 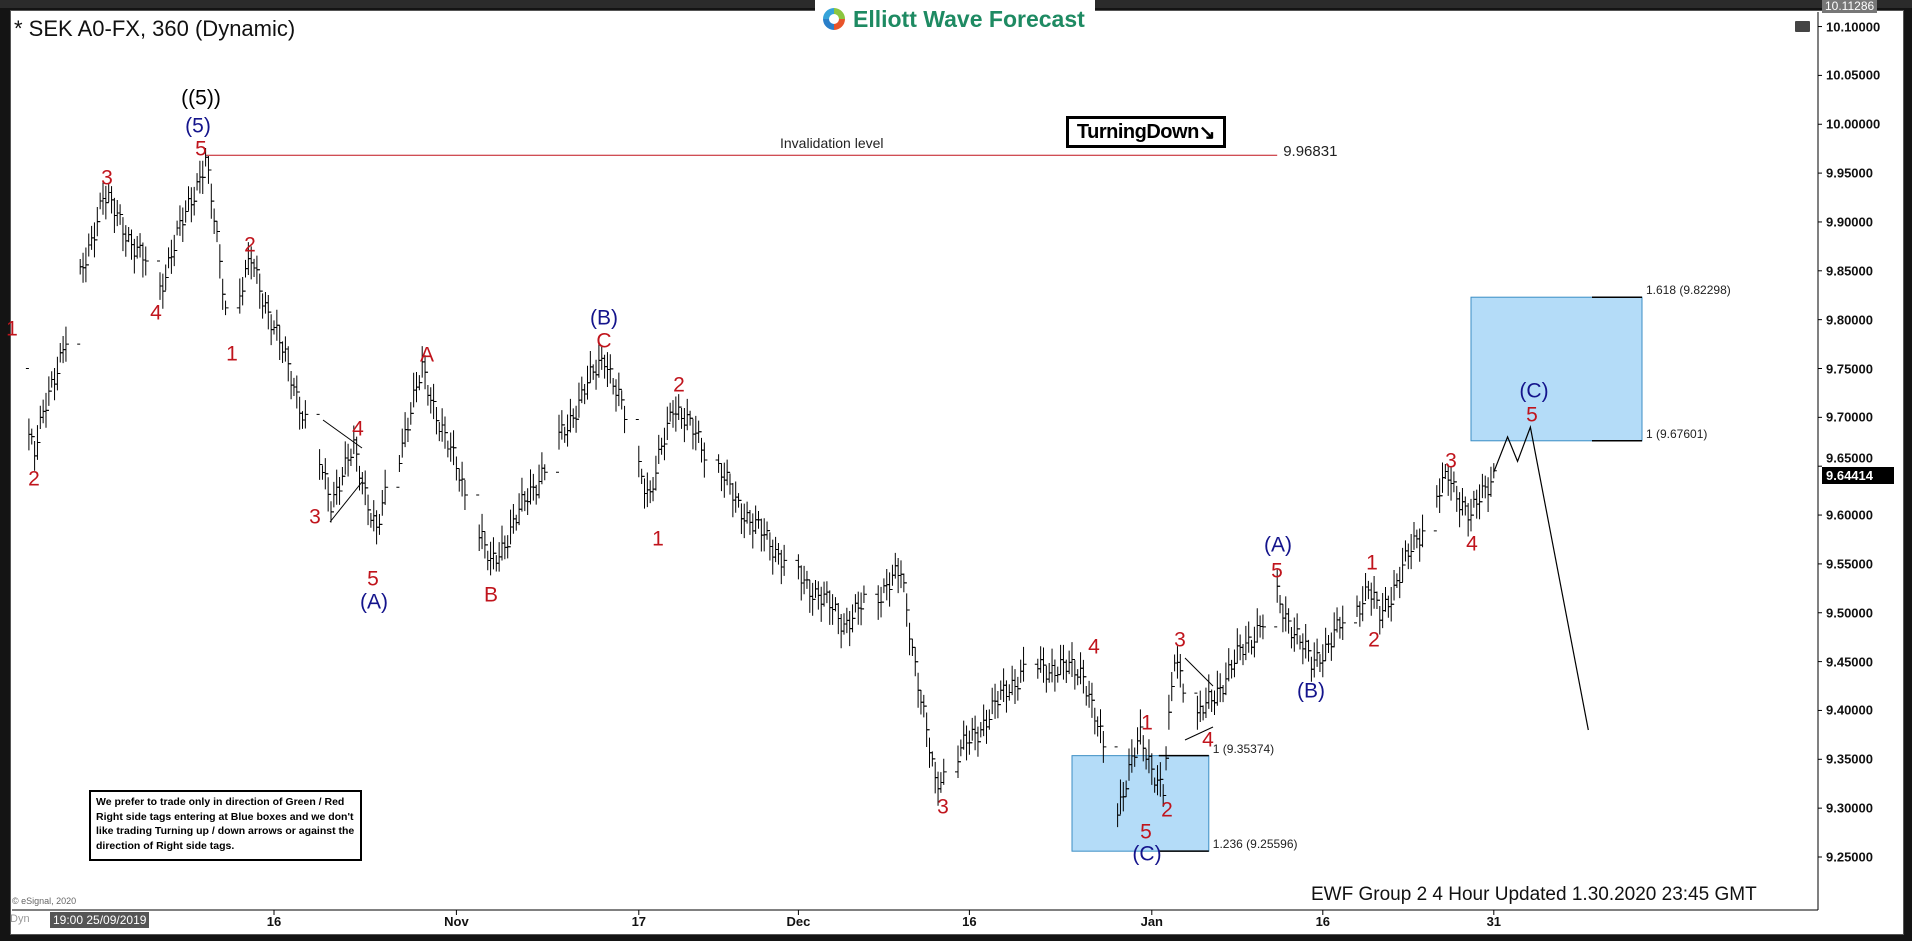 I want to click on restore-window-icon, so click(x=1802, y=26).